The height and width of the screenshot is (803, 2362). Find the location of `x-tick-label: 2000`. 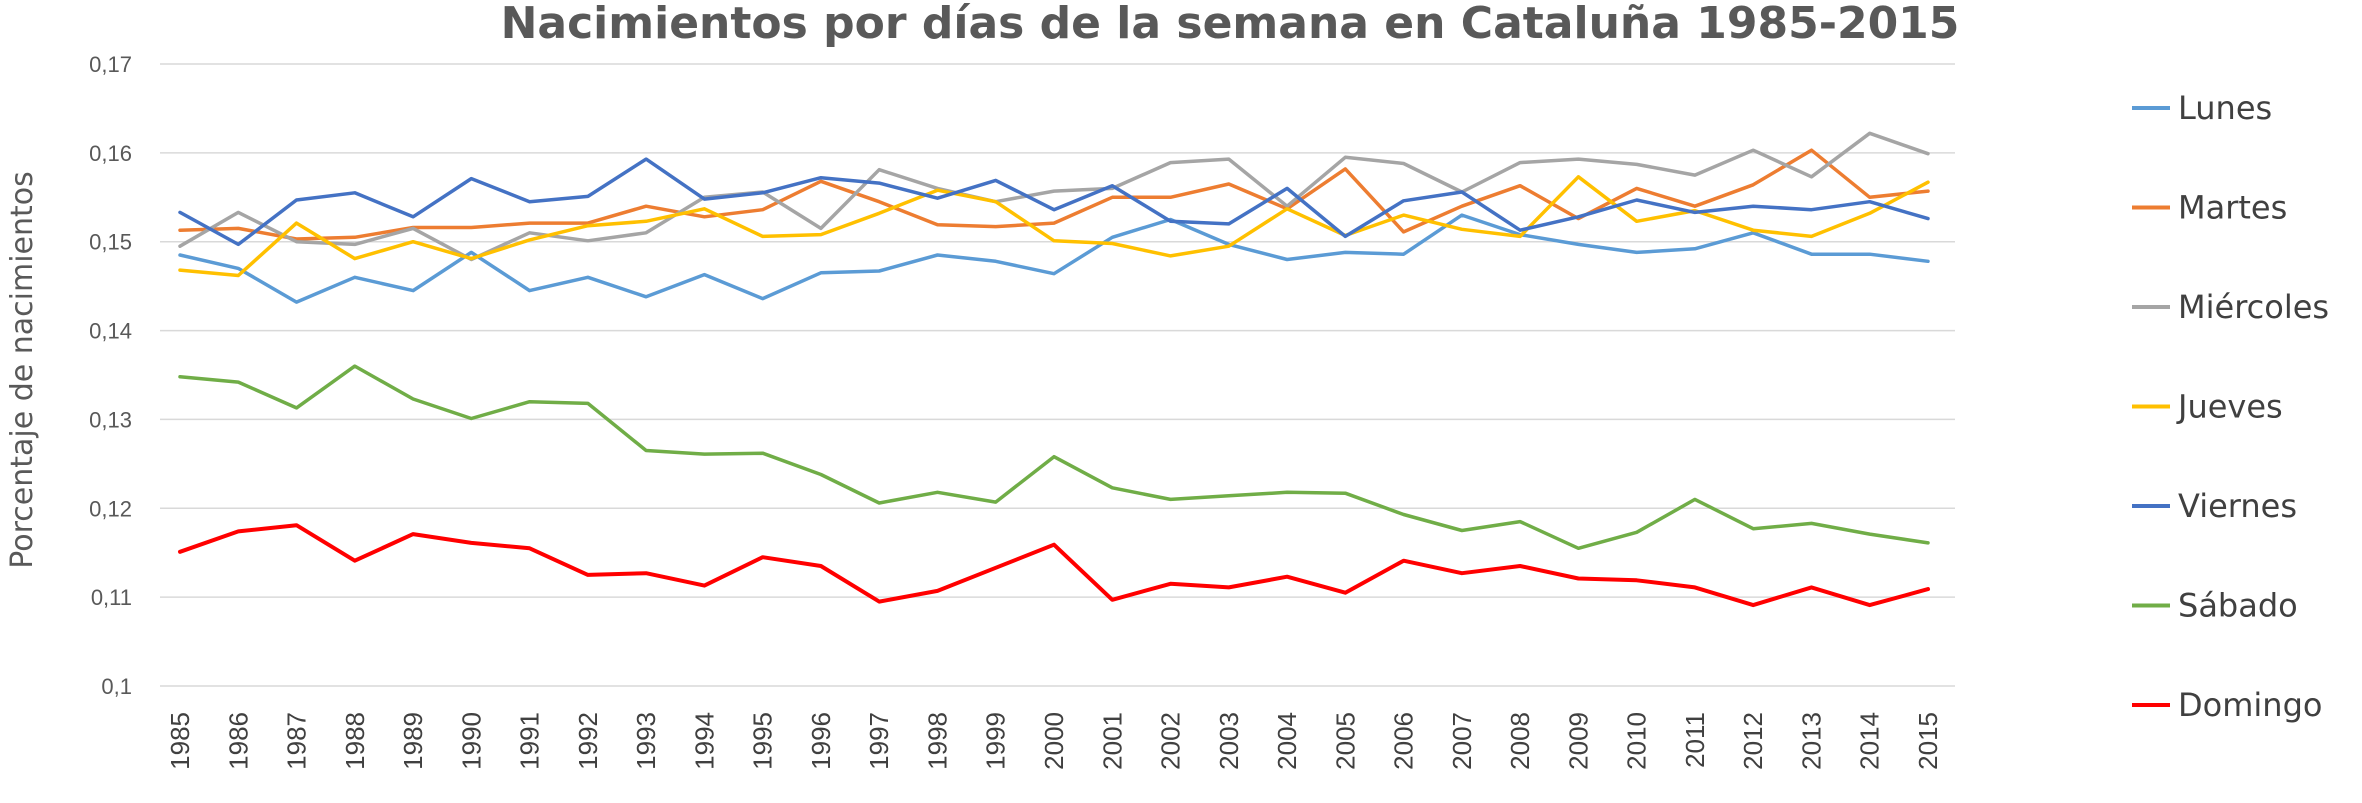

x-tick-label: 2000 is located at coordinates (1054, 741).